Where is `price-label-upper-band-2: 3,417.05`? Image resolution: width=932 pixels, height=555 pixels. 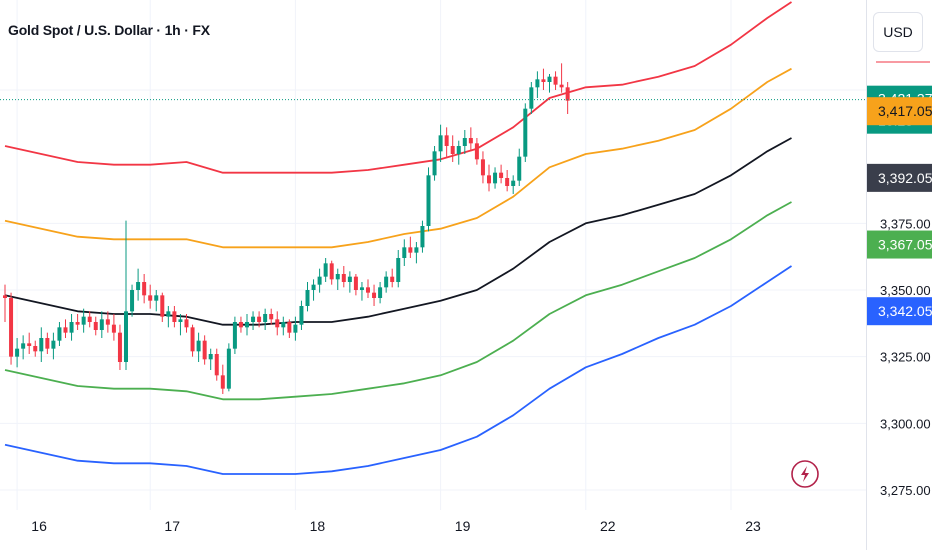 price-label-upper-band-2: 3,417.05 is located at coordinates (899, 111).